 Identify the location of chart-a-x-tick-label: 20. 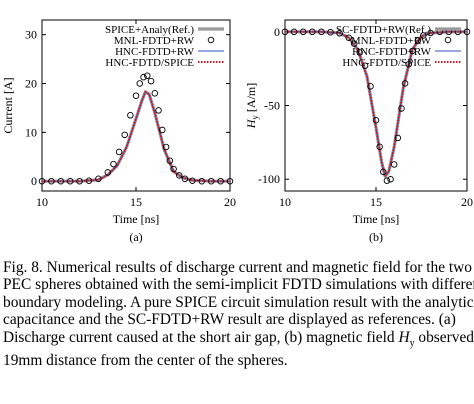
(230, 202).